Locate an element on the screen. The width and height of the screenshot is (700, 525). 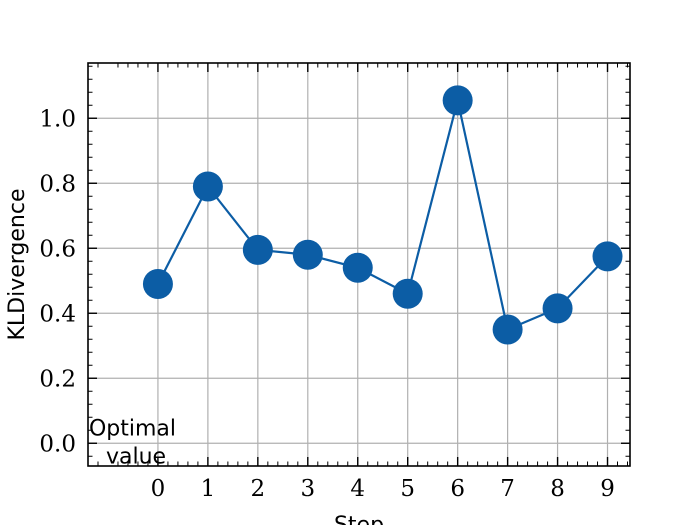
x-tick-label: 7 is located at coordinates (507, 489).